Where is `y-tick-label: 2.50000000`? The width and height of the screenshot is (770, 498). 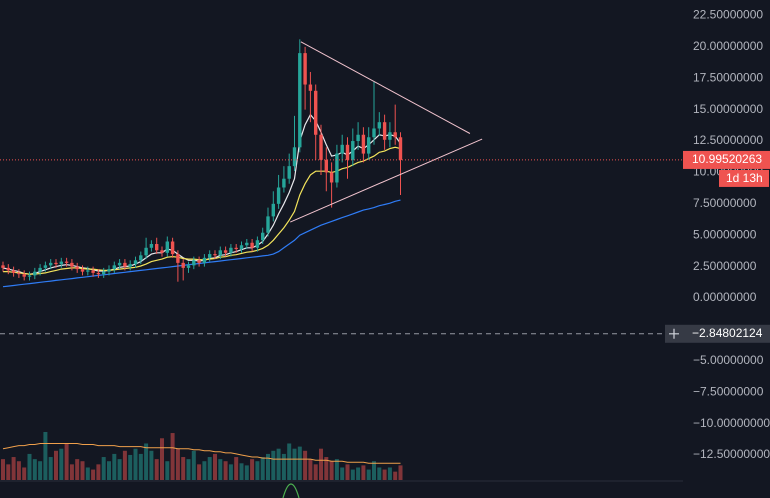 y-tick-label: 2.50000000 is located at coordinates (725, 266).